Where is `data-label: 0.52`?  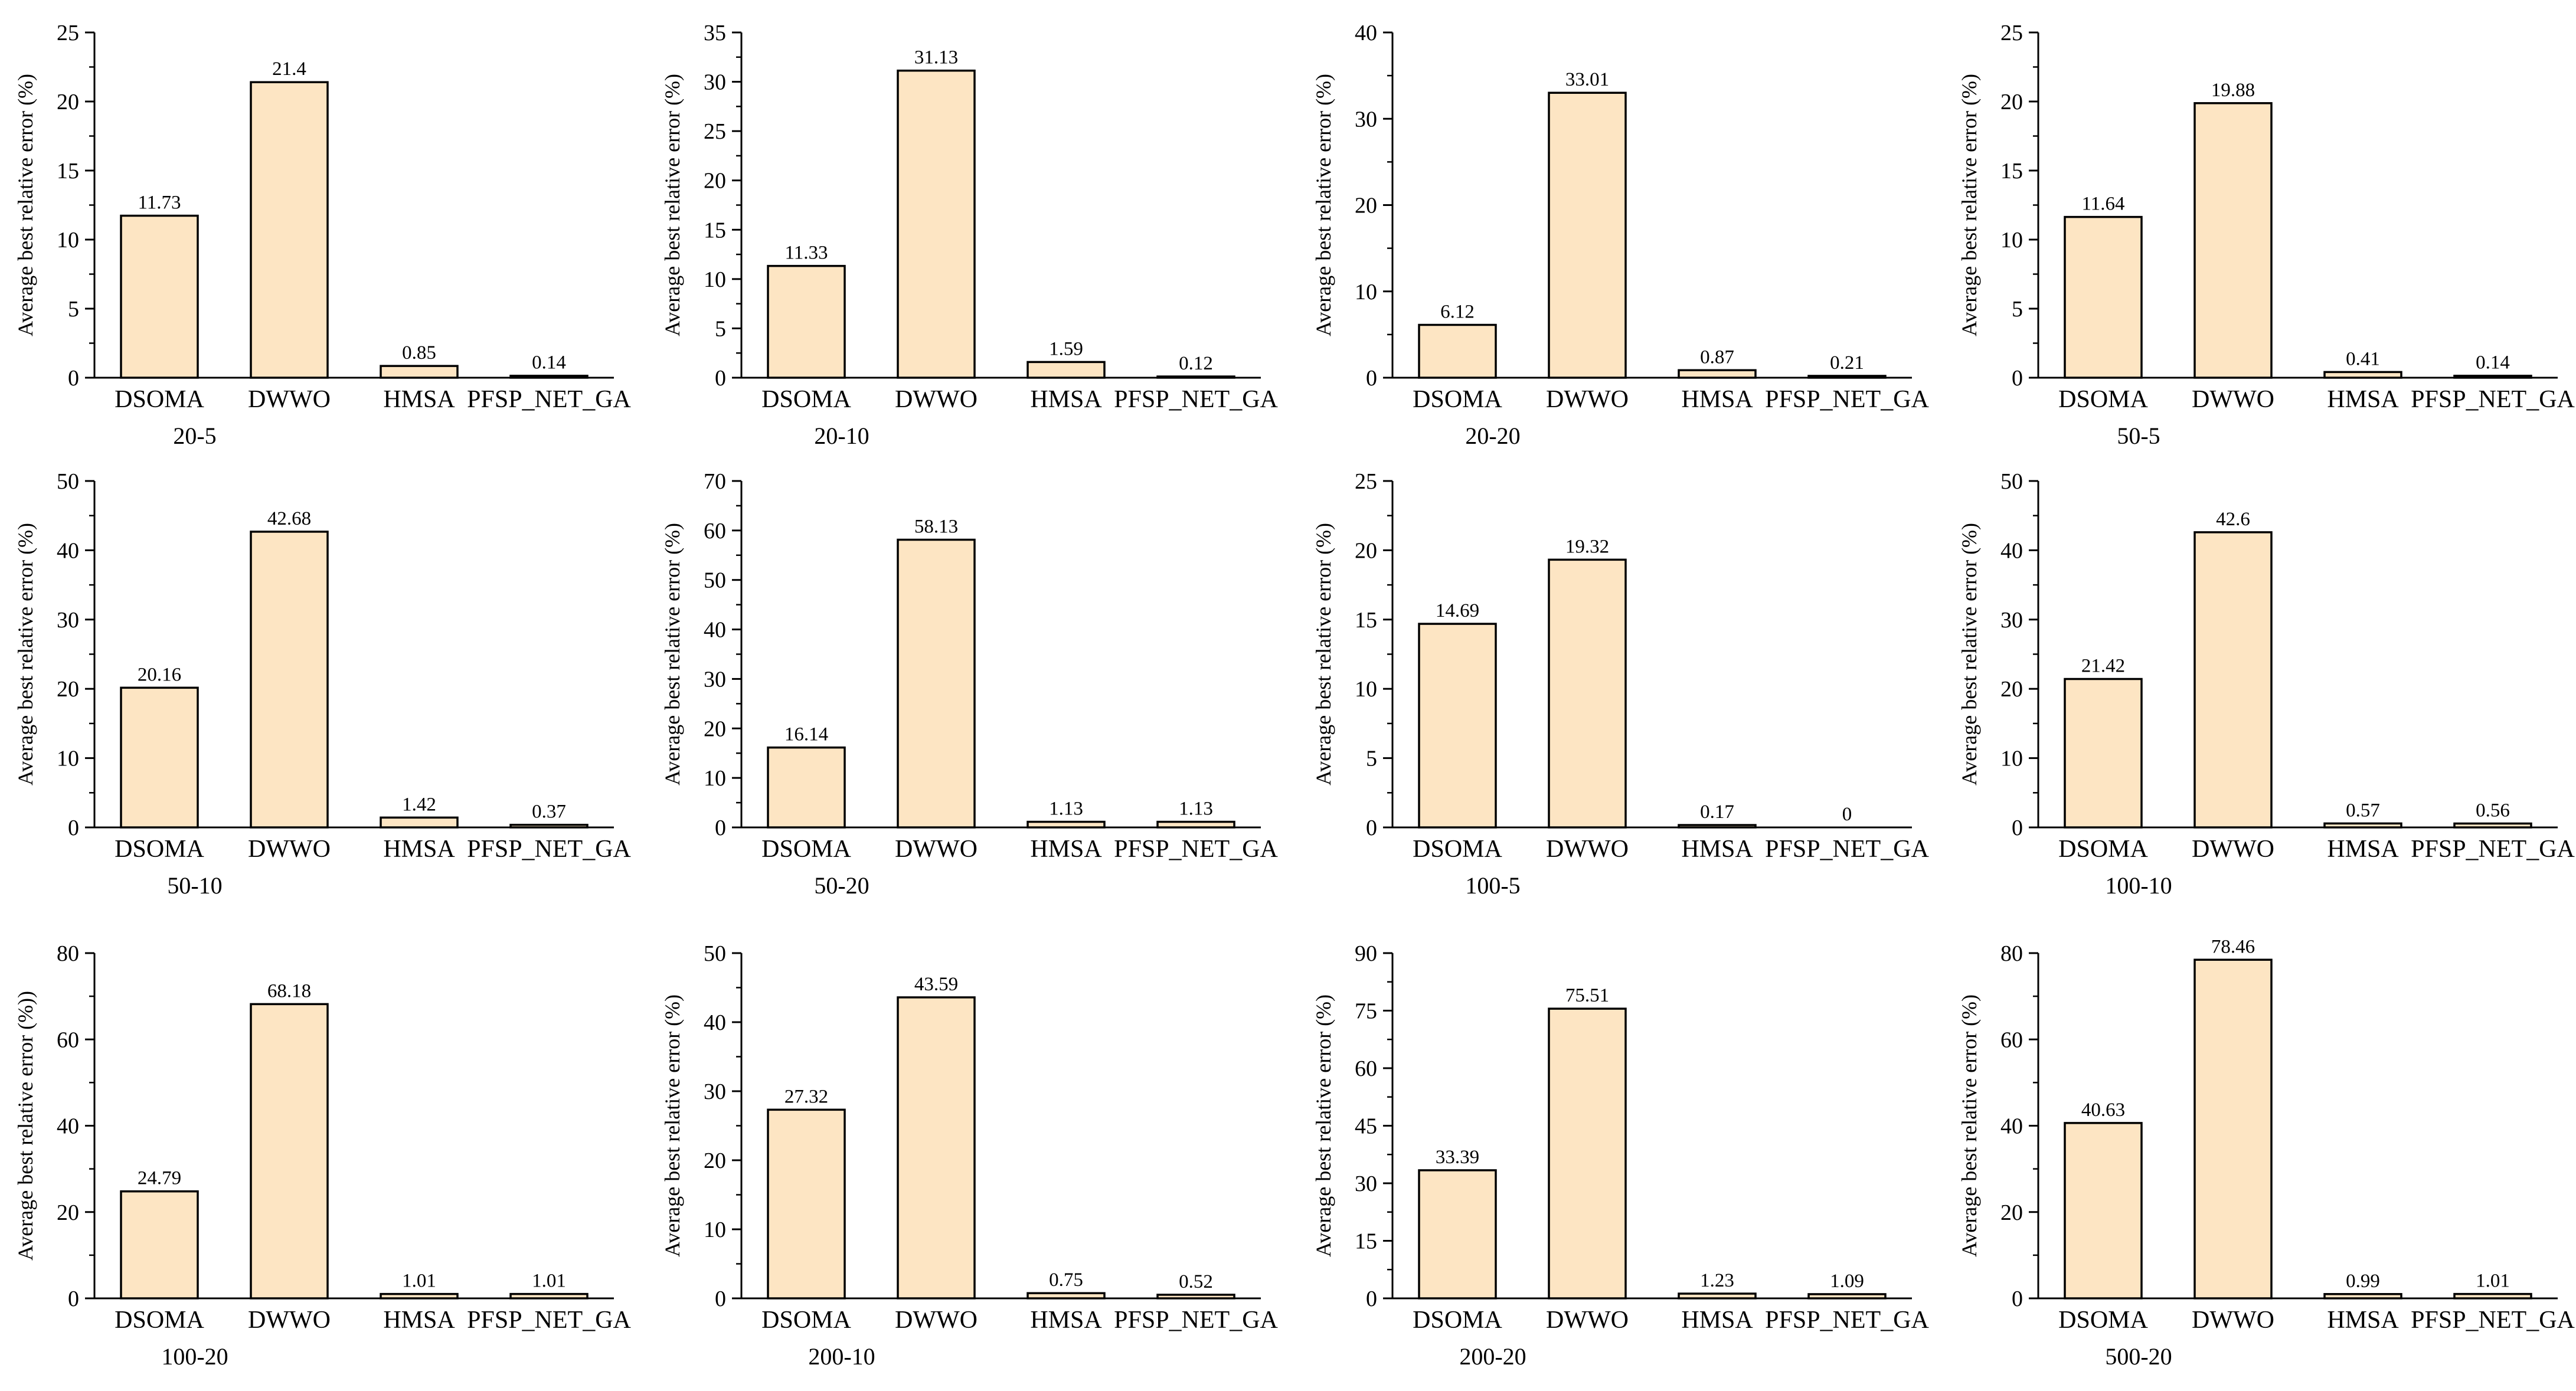 data-label: 0.52 is located at coordinates (1196, 1281).